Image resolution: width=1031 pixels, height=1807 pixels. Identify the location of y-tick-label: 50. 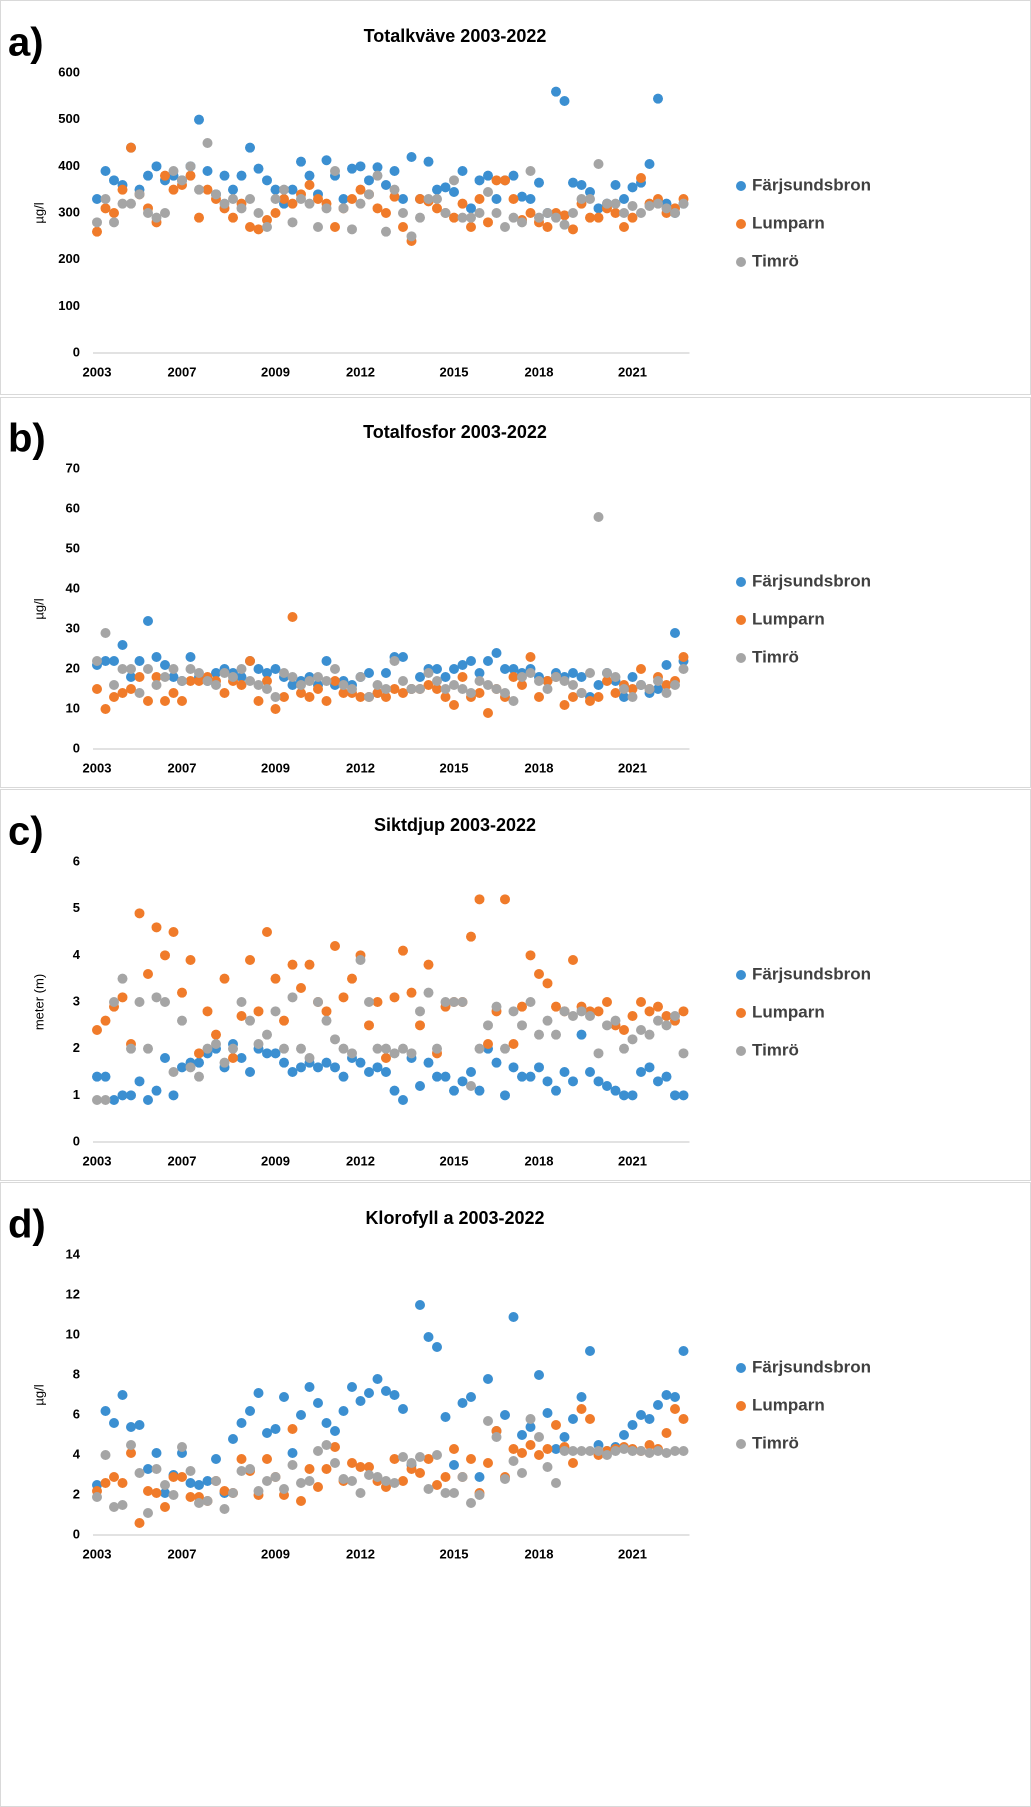
(73, 547).